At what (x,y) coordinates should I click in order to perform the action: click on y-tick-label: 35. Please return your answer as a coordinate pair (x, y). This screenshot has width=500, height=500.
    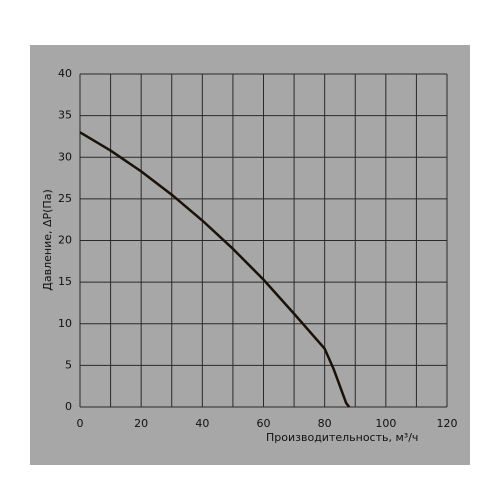
    Looking at the image, I should click on (65, 115).